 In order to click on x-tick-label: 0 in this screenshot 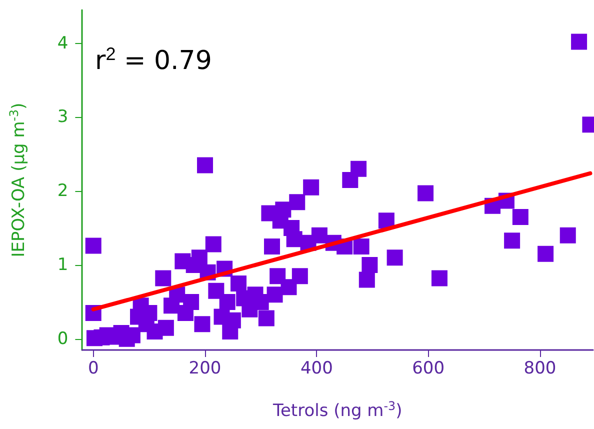, I will do `click(93, 368)`.